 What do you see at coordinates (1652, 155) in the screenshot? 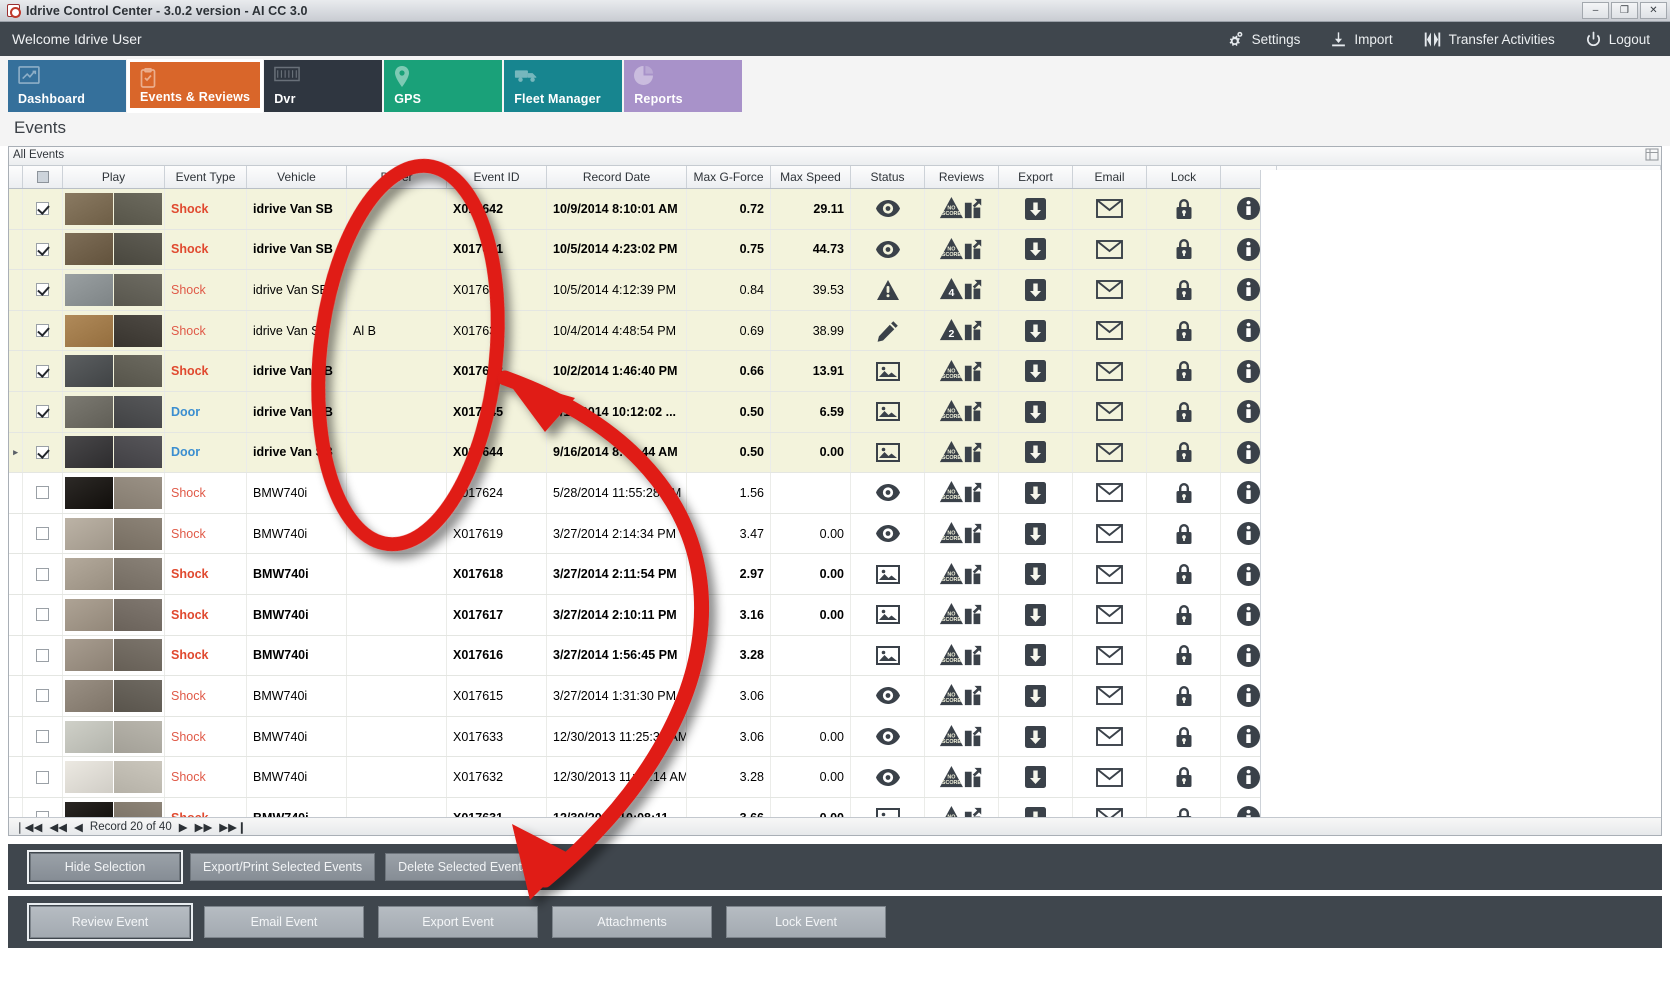
I see `grid-settings-icon` at bounding box center [1652, 155].